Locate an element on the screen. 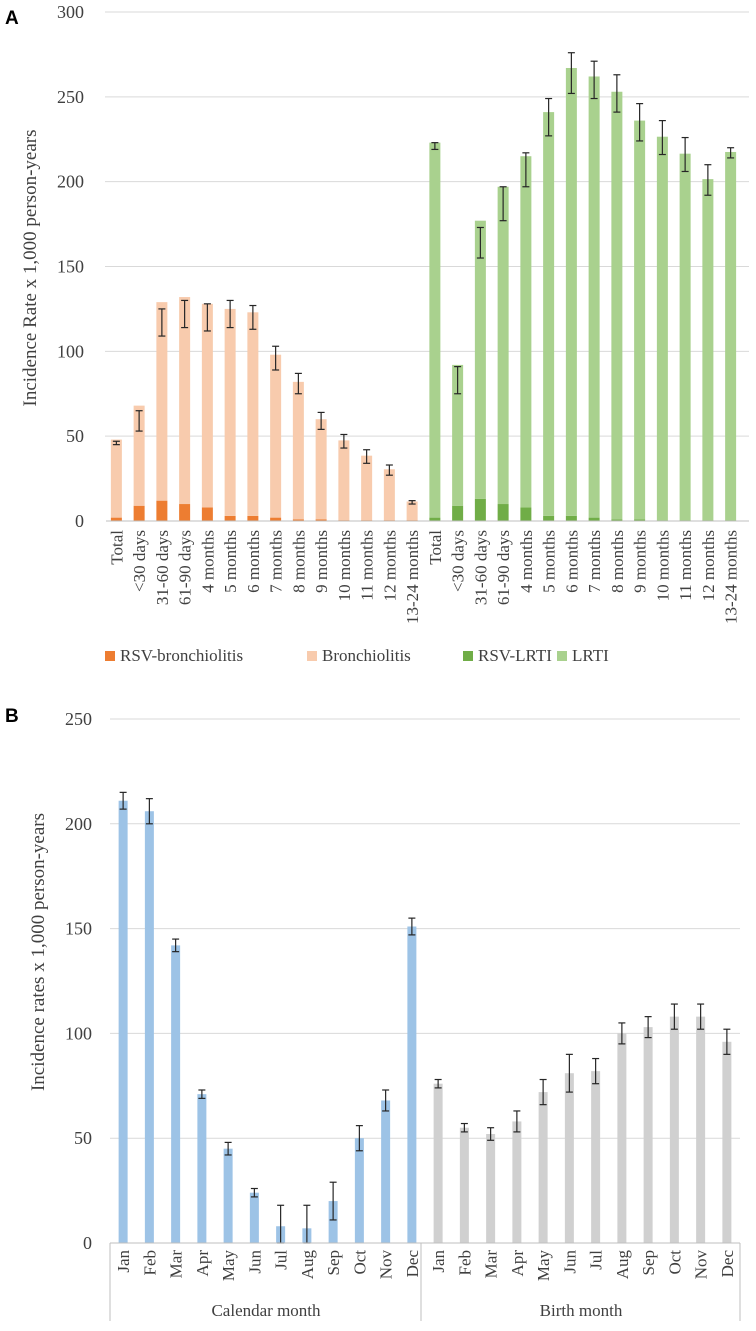 The image size is (756, 1331). legend-swatch-rsv-lrti is located at coordinates (468, 656).